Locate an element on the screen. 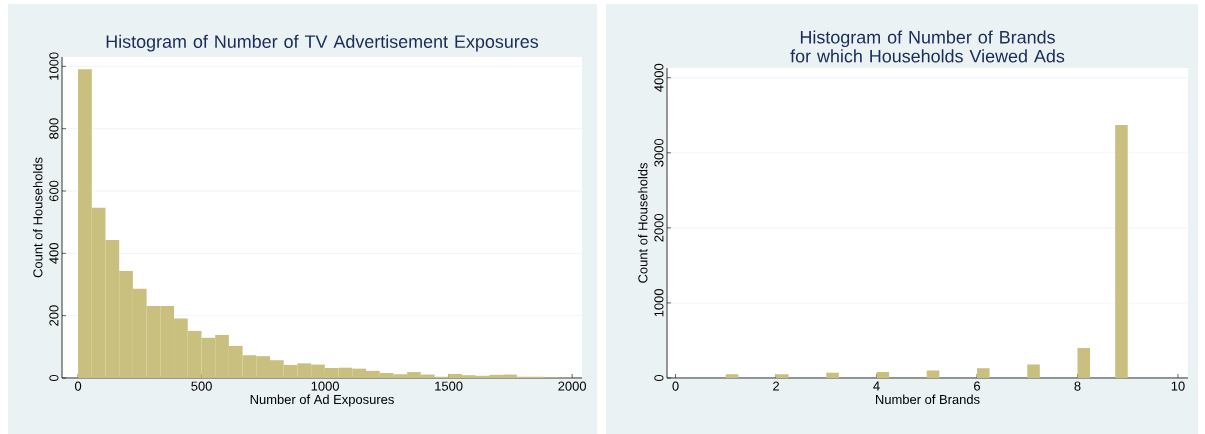 Image resolution: width=1205 pixels, height=434 pixels. y-tick-label: 4000 is located at coordinates (659, 77).